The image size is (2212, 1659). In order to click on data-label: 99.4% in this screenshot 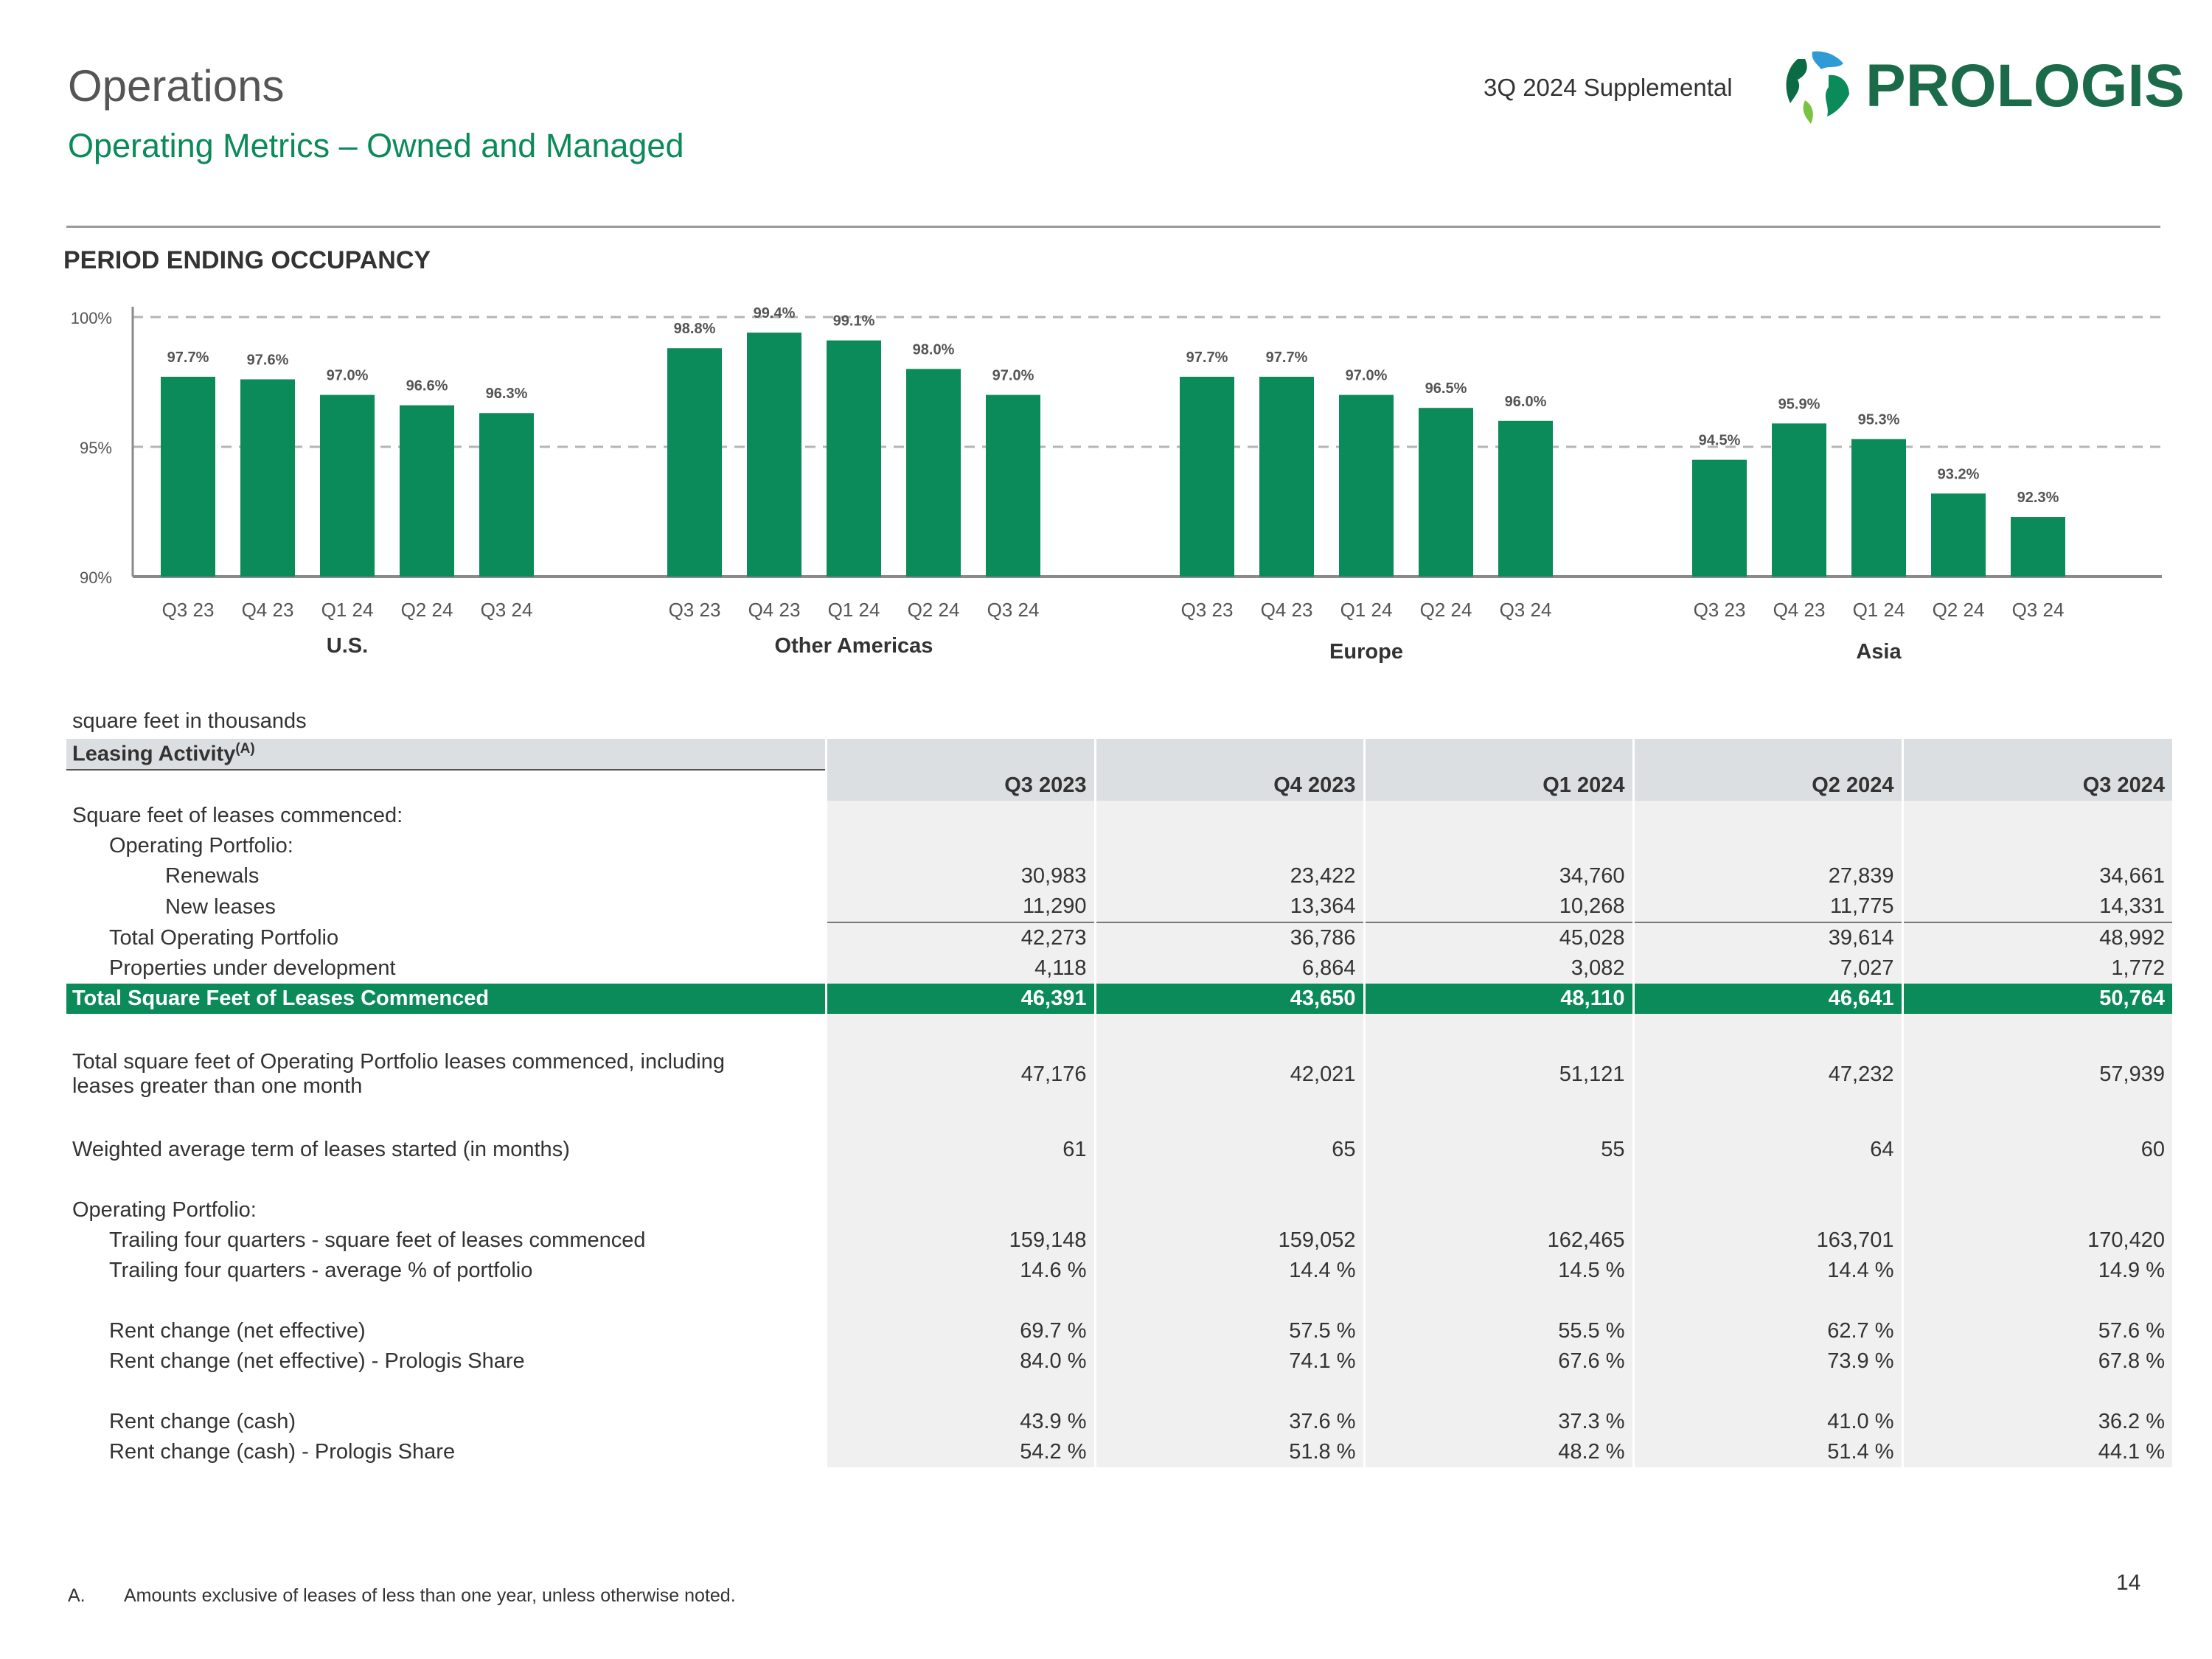, I will do `click(775, 313)`.